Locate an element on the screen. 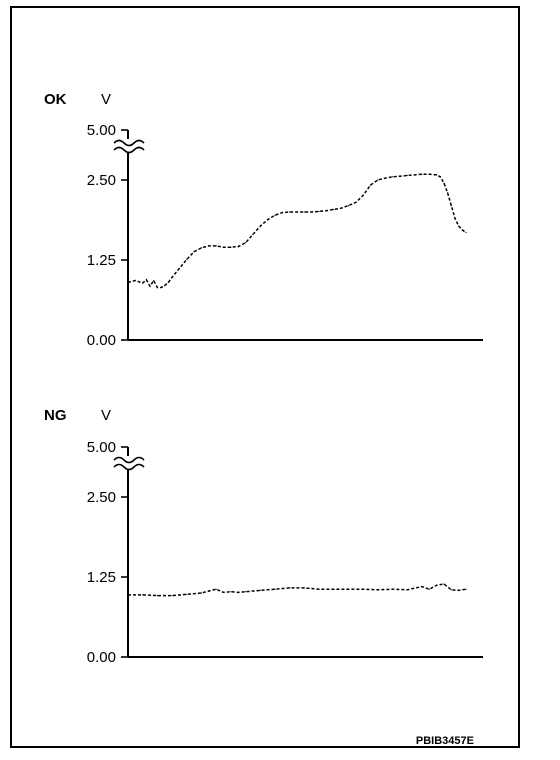 The height and width of the screenshot is (760, 560). figure-code: PBIB3457E is located at coordinates (445, 741).